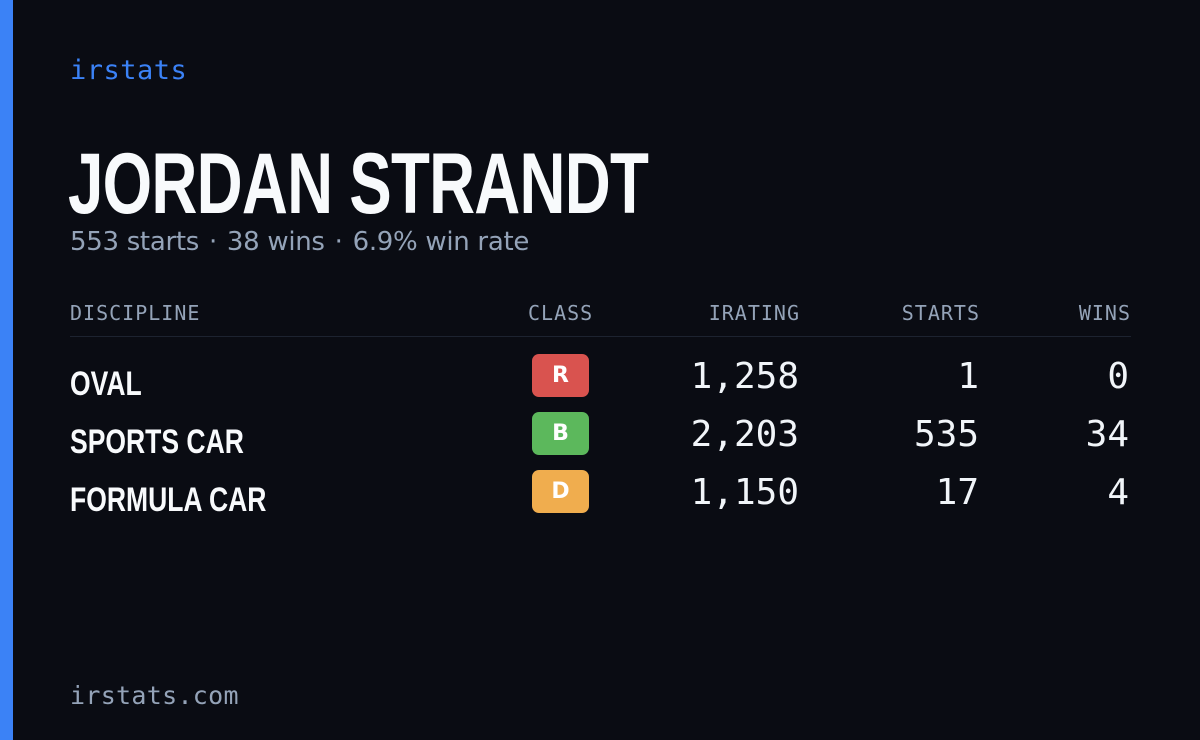 Image resolution: width=1200 pixels, height=740 pixels. What do you see at coordinates (157, 442) in the screenshot?
I see `discipline-name: SPORTS CAR` at bounding box center [157, 442].